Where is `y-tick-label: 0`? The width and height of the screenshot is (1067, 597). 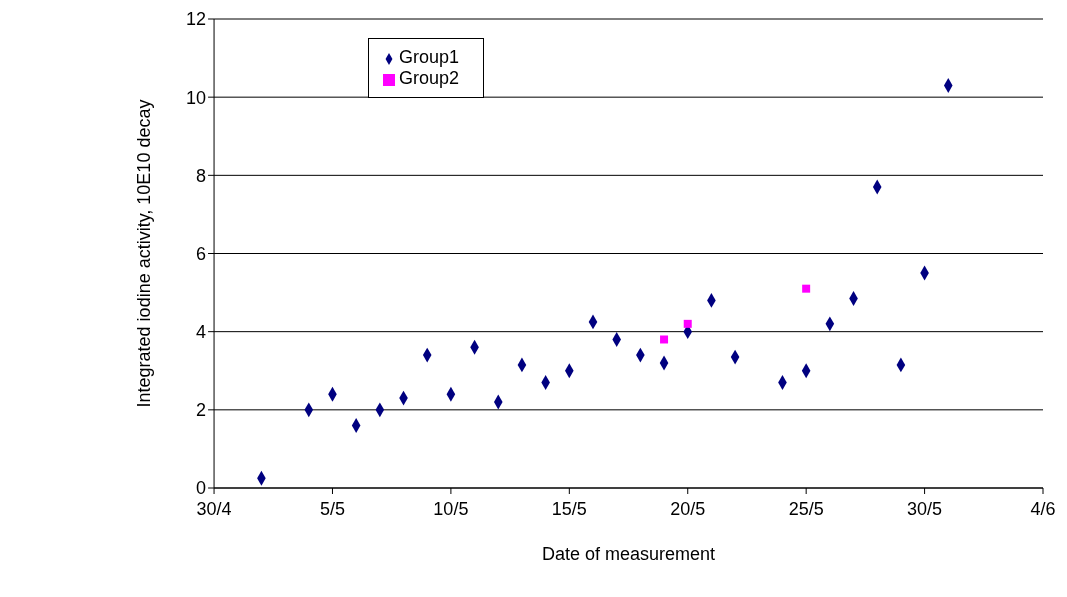 y-tick-label: 0 is located at coordinates (201, 488).